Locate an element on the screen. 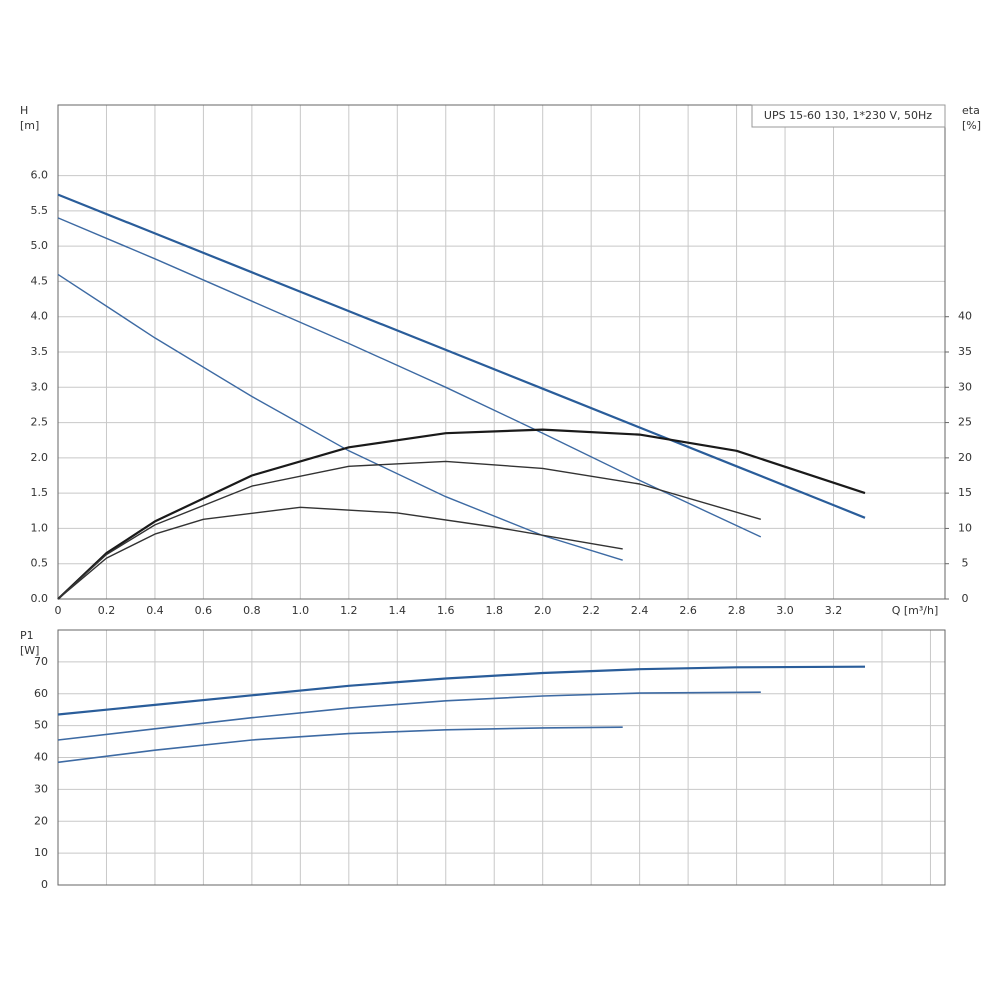 This screenshot has width=1000, height=1000. x-tick-label: 3.2 is located at coordinates (834, 610).